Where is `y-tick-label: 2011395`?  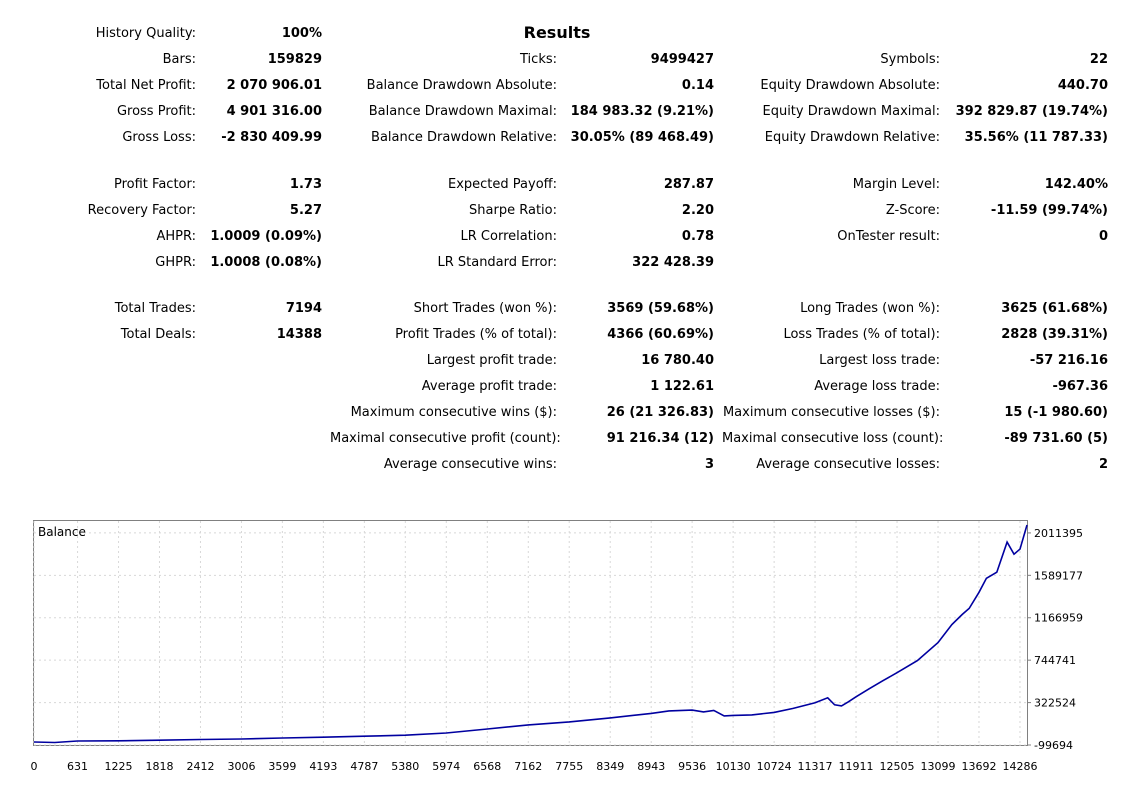
y-tick-label: 2011395 is located at coordinates (1058, 533).